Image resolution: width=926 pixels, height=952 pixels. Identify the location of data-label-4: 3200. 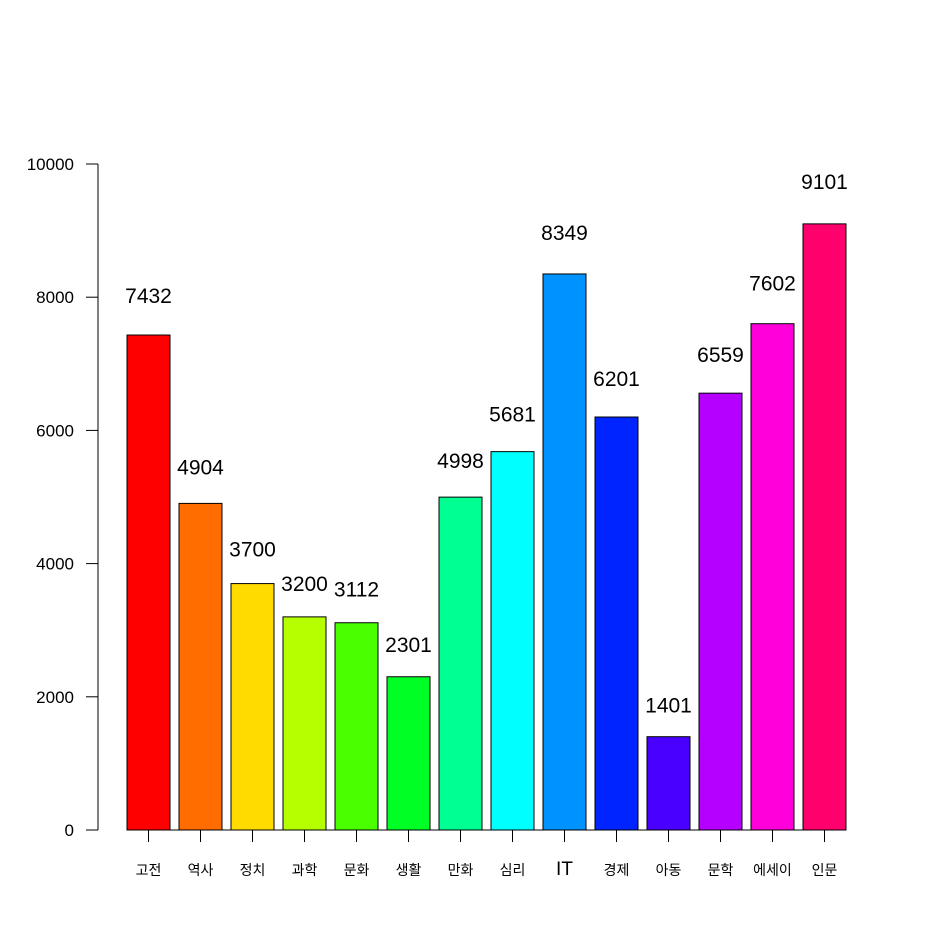
(304, 584).